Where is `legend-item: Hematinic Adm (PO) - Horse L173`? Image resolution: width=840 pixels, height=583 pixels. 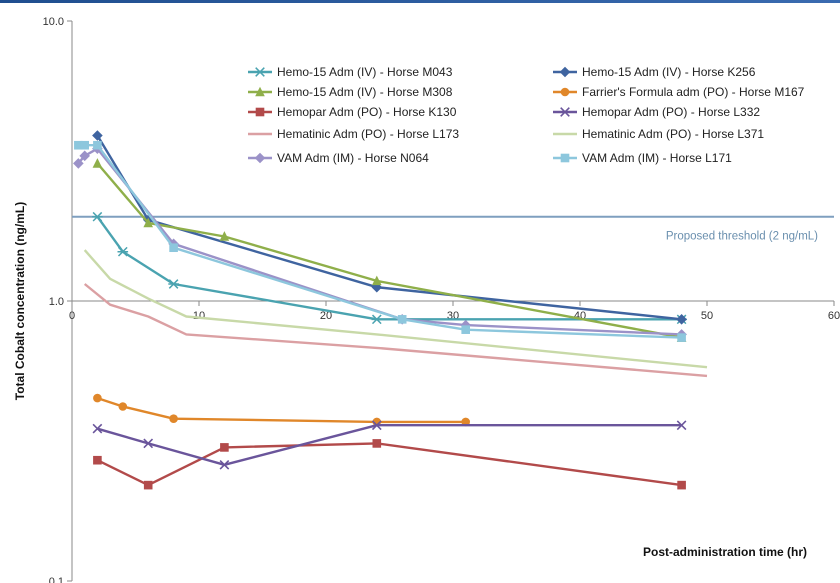
legend-item: Hematinic Adm (PO) - Horse L173 is located at coordinates (353, 134).